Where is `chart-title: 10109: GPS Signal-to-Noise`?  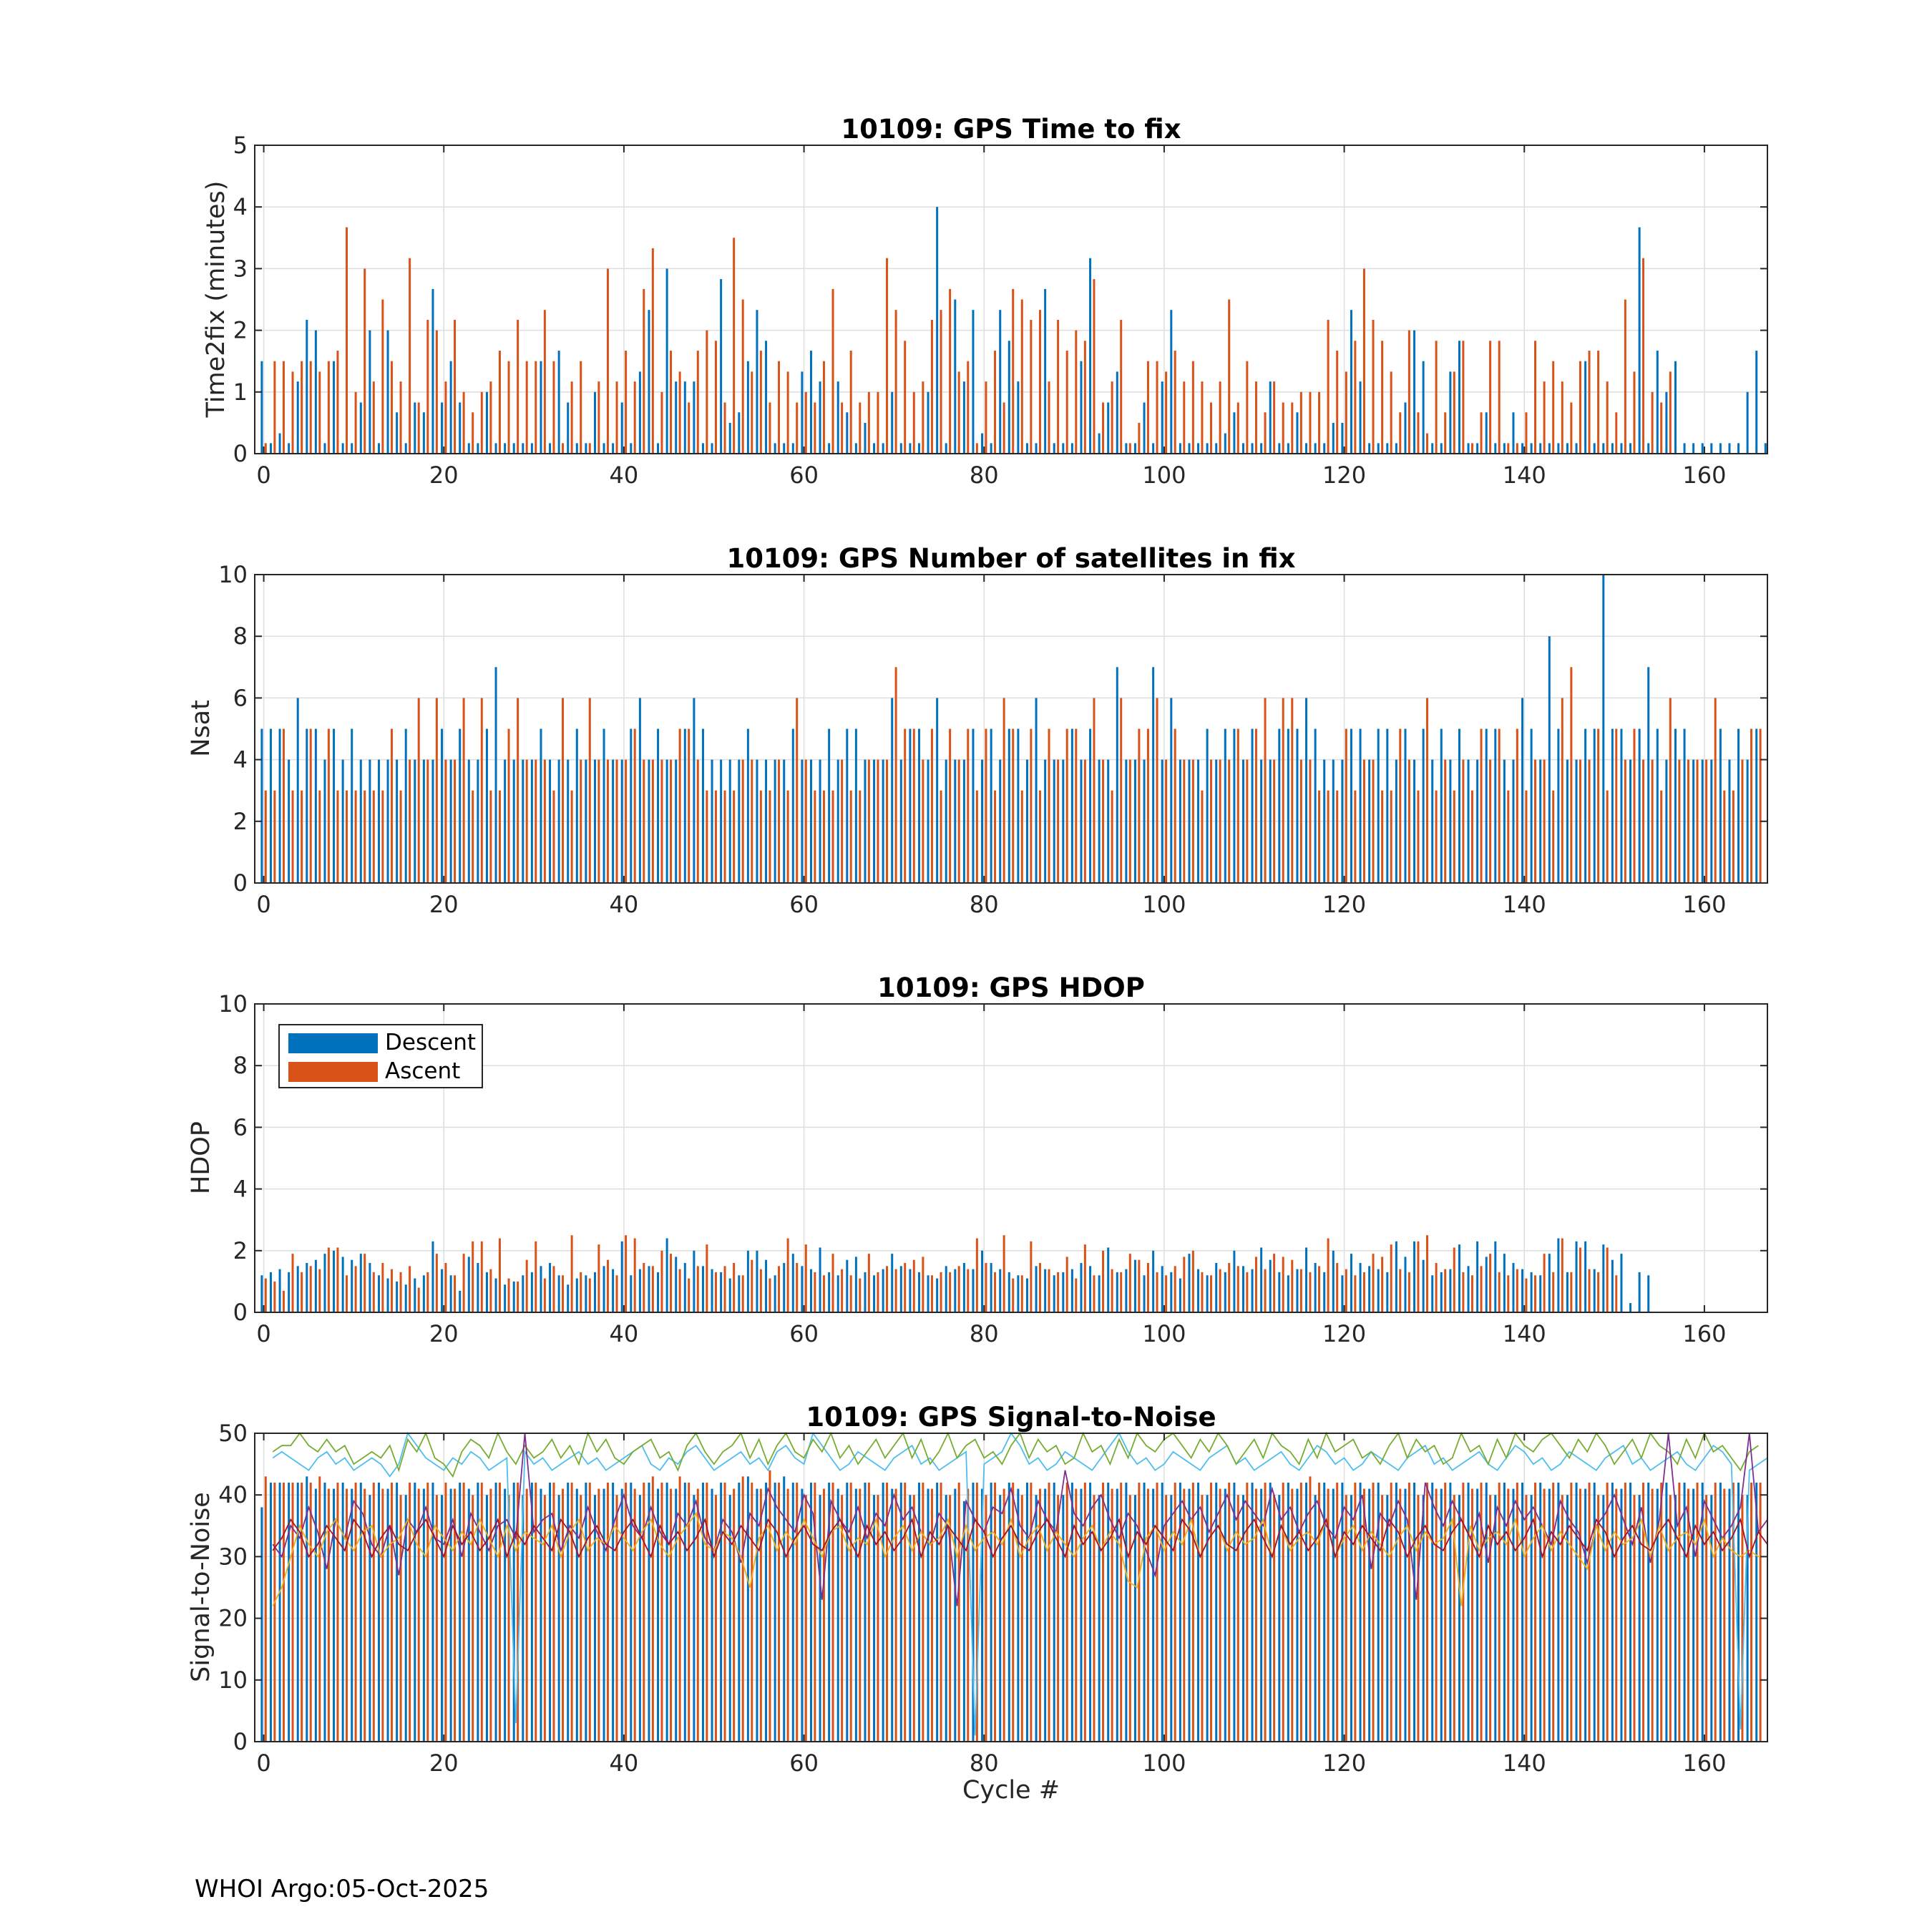 chart-title: 10109: GPS Signal-to-Noise is located at coordinates (1011, 1417).